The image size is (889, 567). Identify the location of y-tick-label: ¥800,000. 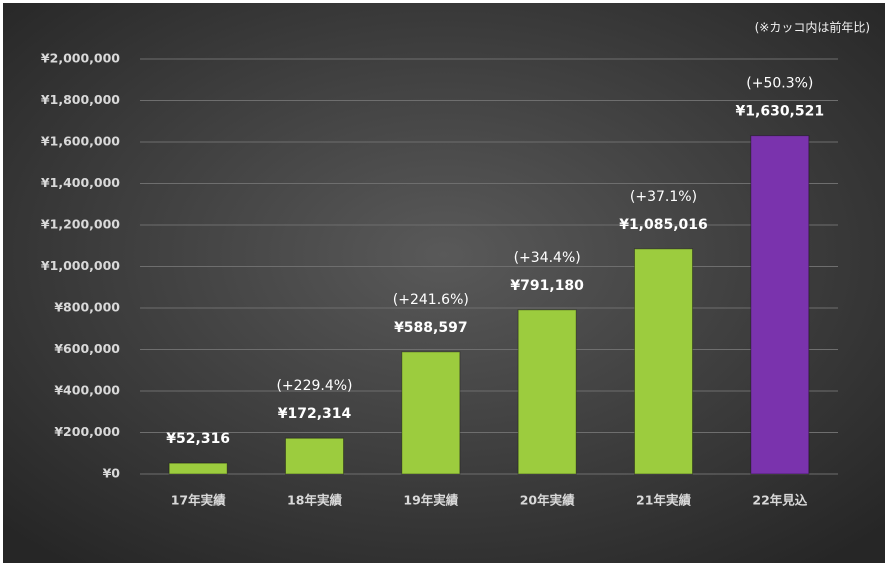
(87, 307).